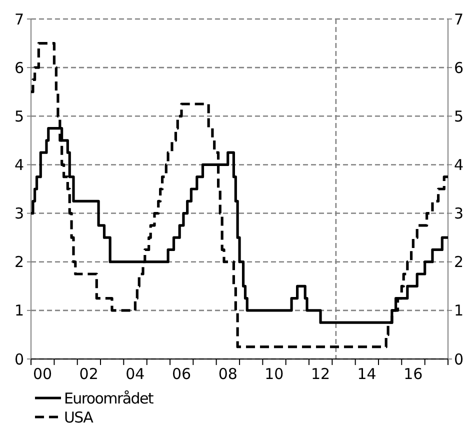 This screenshot has width=470, height=425. I want to click on y2-tick-label: 7, so click(459, 19).